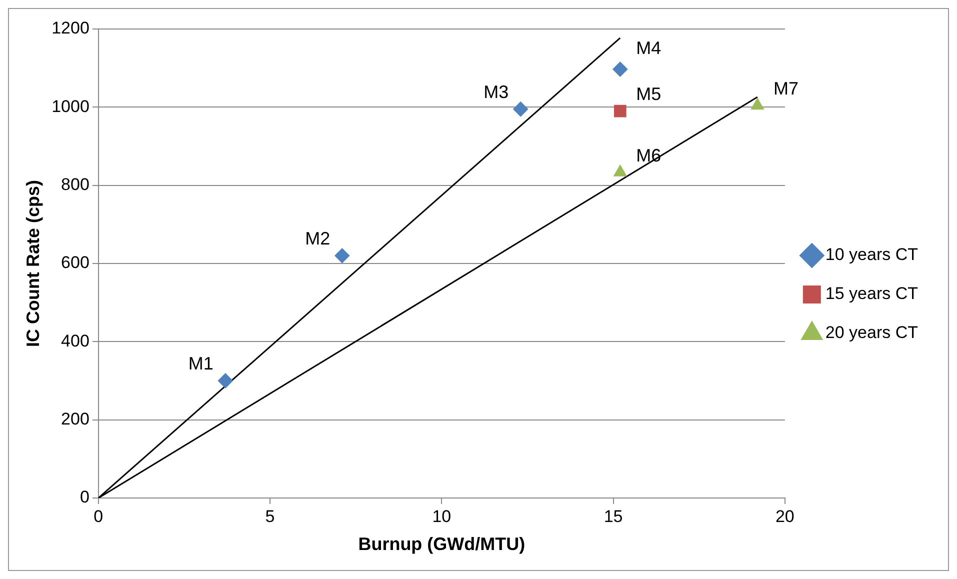 The height and width of the screenshot is (579, 957). I want to click on x-axis-title: Burnup (GWd/MTU), so click(442, 544).